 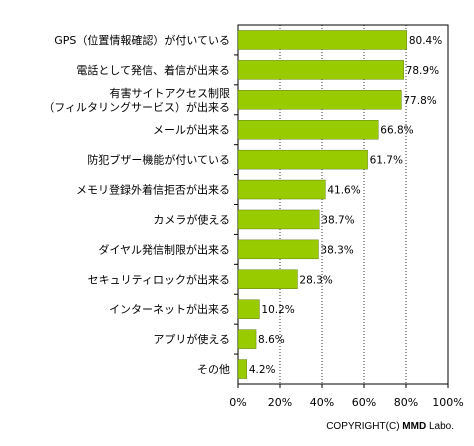 What do you see at coordinates (237, 402) in the screenshot?
I see `x-tick-label: 0%` at bounding box center [237, 402].